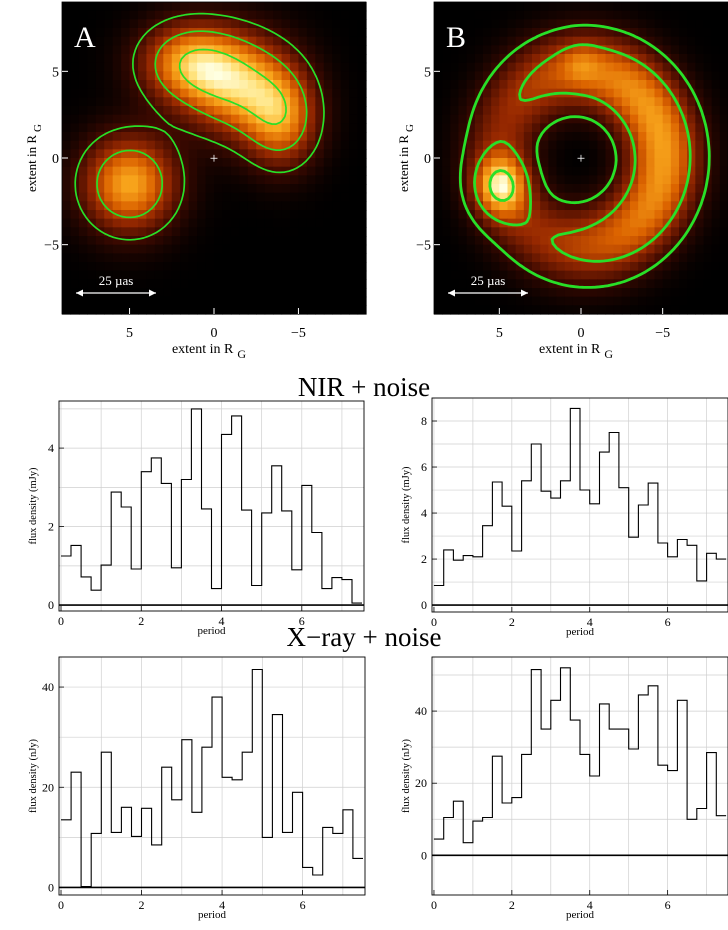 This screenshot has height=930, width=728. What do you see at coordinates (214, 333) in the screenshot?
I see `x-tick-label: 0` at bounding box center [214, 333].